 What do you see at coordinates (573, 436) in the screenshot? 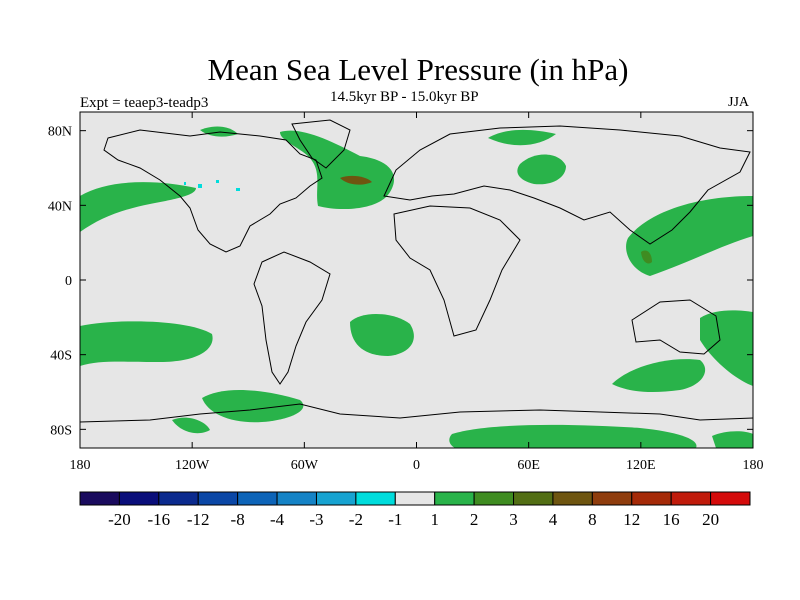
I see `anomaly-antarctic-coast` at bounding box center [573, 436].